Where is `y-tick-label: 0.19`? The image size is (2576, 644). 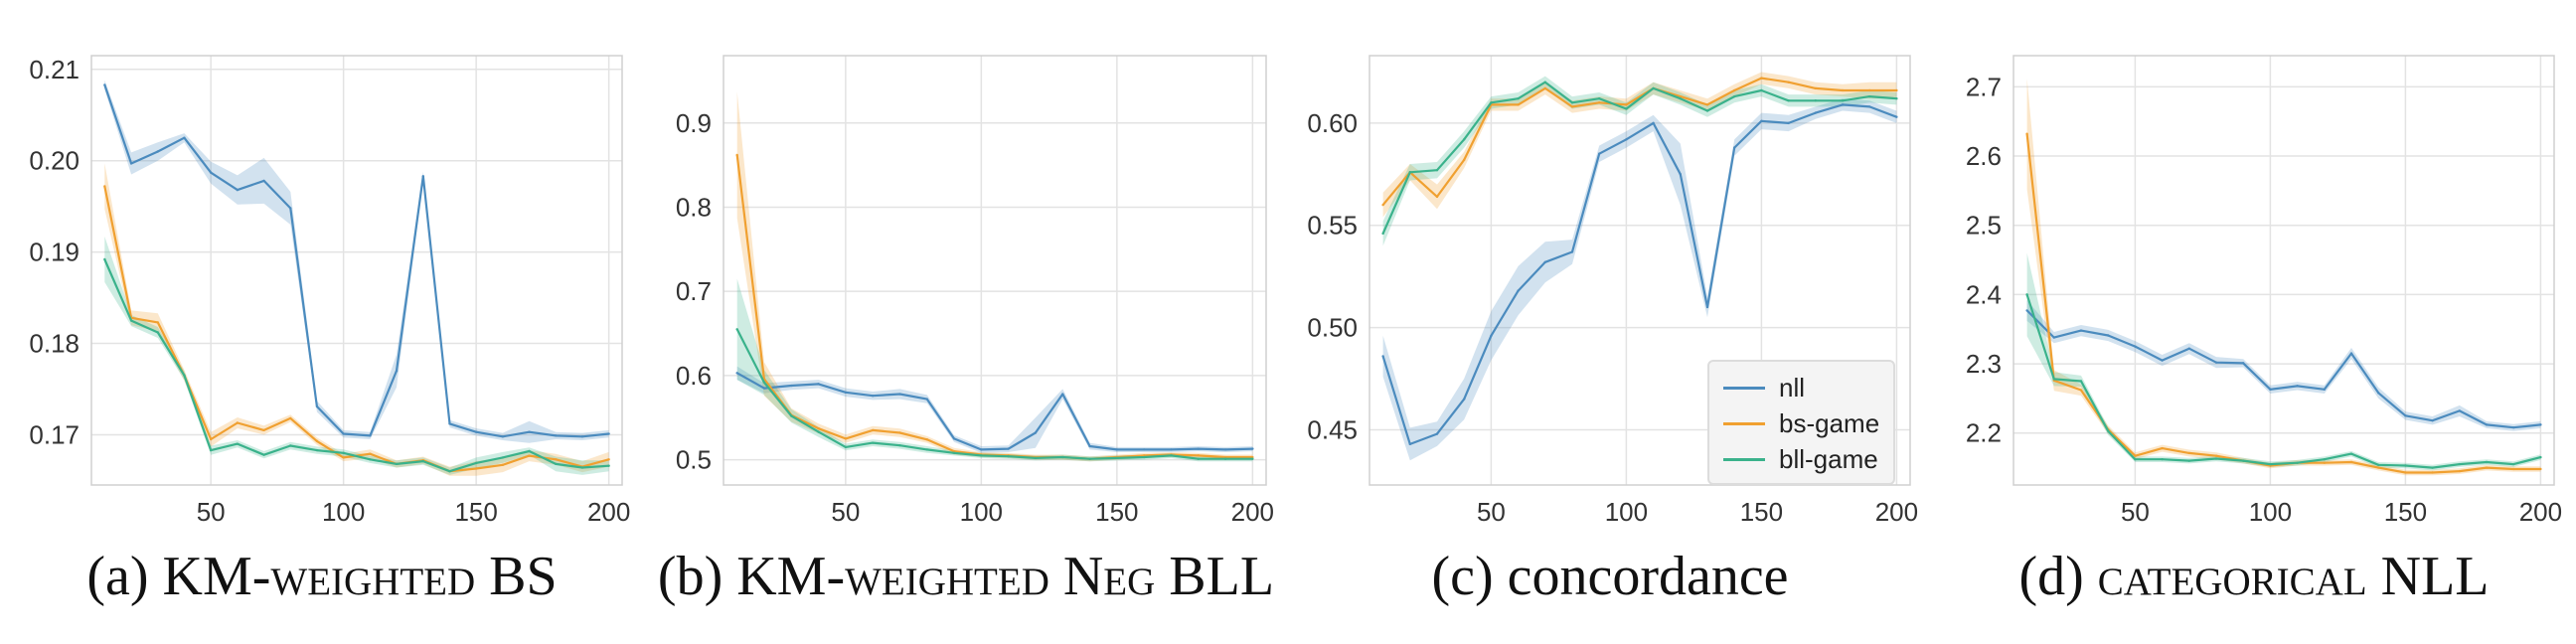
y-tick-label: 0.19 is located at coordinates (54, 252).